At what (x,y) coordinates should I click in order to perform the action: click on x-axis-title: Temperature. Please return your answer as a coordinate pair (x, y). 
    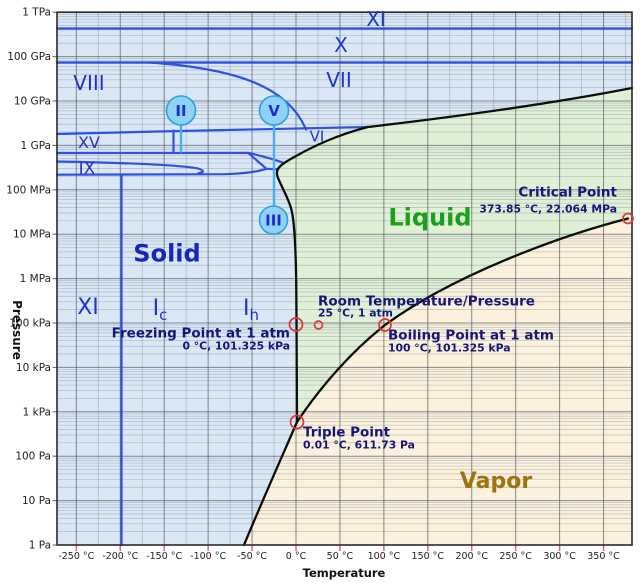
    Looking at the image, I should click on (344, 573).